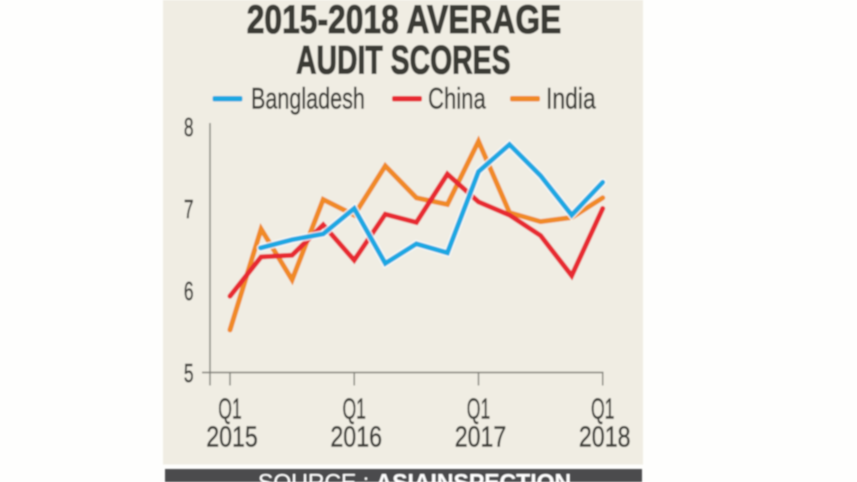 The image size is (857, 482). What do you see at coordinates (189, 290) in the screenshot?
I see `svg-text: 6` at bounding box center [189, 290].